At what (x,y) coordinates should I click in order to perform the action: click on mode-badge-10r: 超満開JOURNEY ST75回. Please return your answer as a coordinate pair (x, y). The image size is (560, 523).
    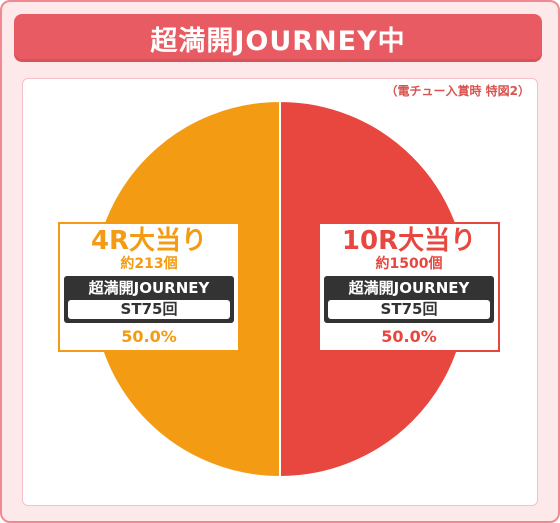
    Looking at the image, I should click on (409, 299).